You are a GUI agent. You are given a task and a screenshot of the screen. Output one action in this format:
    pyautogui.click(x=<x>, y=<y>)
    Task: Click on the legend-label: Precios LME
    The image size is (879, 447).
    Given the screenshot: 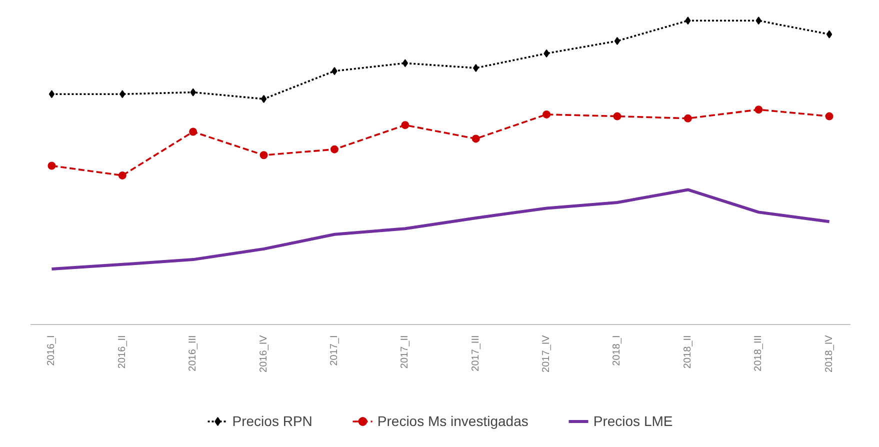 What is the action you would take?
    pyautogui.click(x=633, y=421)
    